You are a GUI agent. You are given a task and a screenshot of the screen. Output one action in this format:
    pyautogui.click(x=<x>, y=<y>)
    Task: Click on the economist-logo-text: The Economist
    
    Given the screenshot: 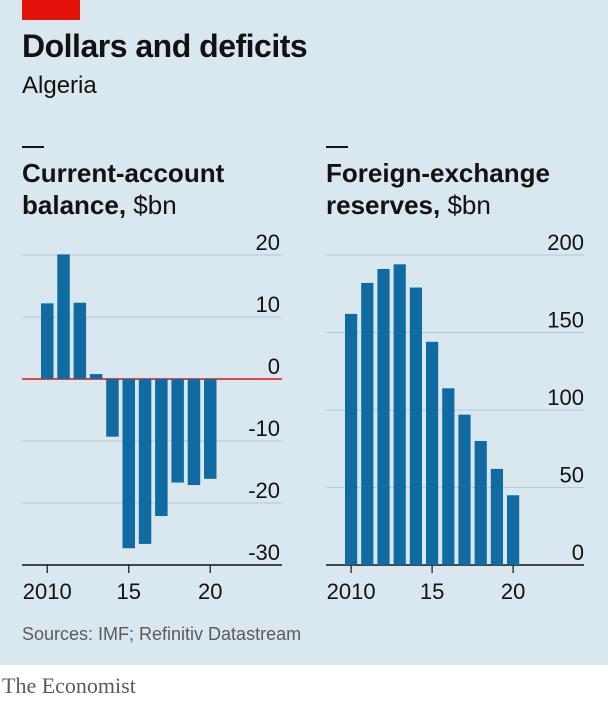 What is the action you would take?
    pyautogui.click(x=69, y=685)
    